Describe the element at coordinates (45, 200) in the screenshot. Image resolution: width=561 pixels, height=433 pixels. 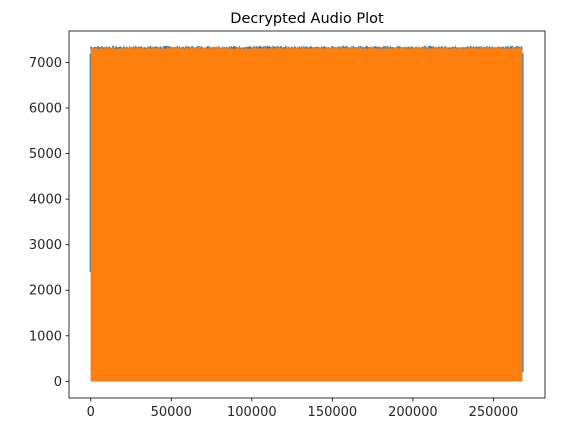
I see `y-tick-label: 4000` at that location.